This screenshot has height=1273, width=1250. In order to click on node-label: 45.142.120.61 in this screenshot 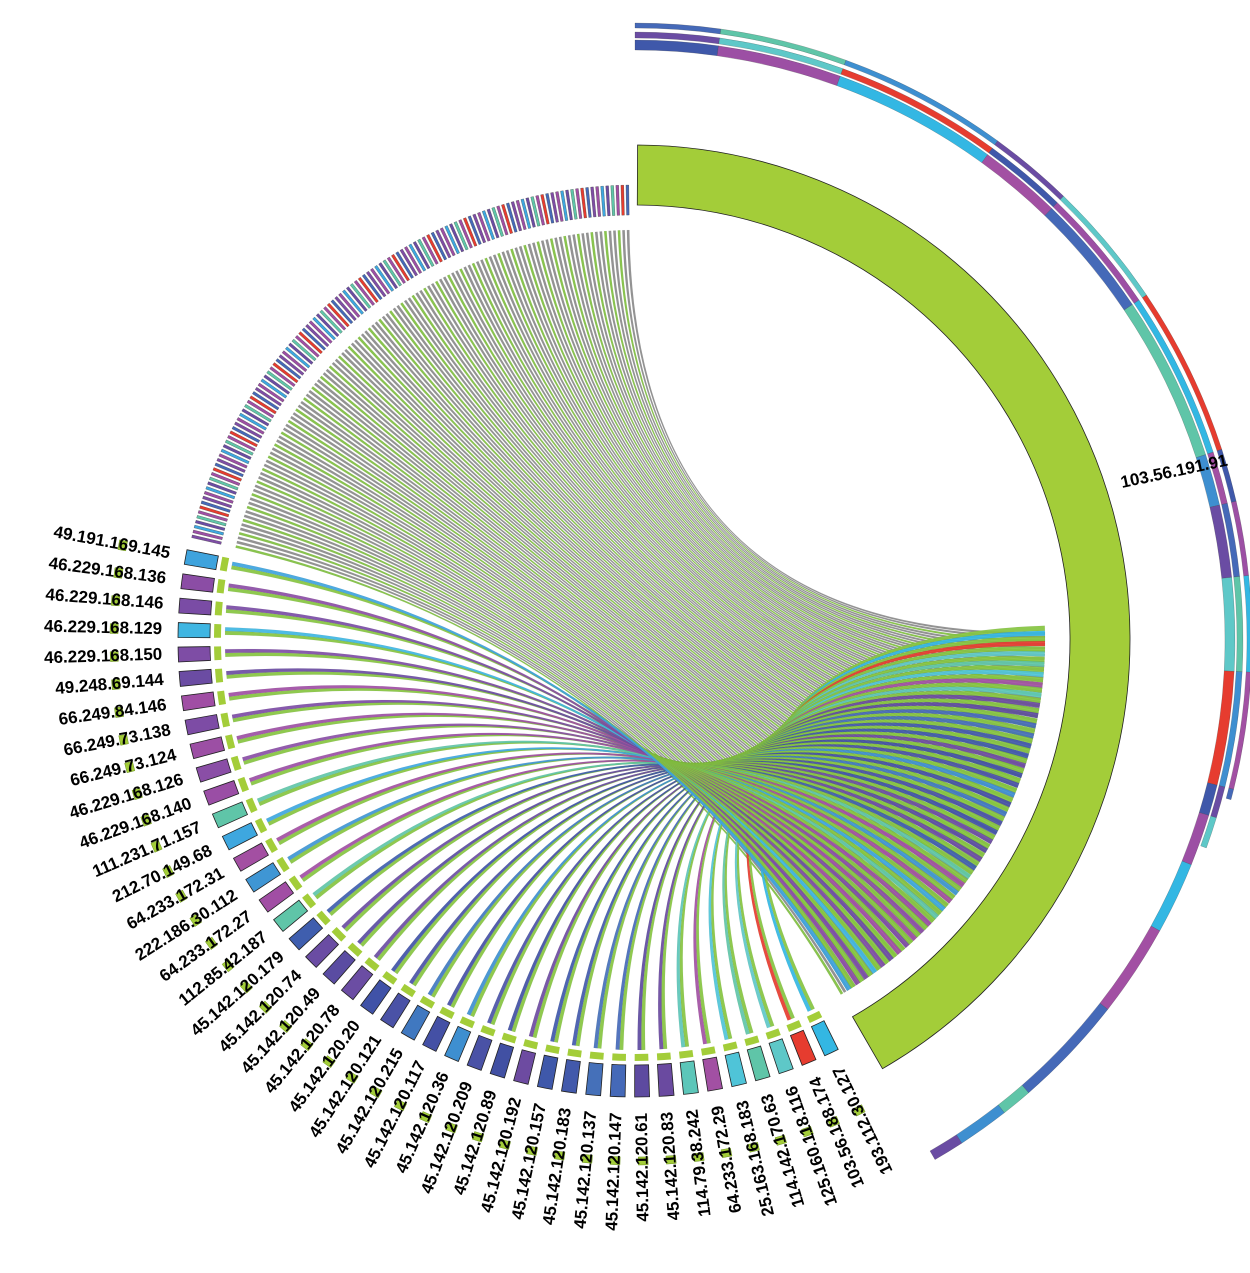, I will do `click(642, 1167)`.